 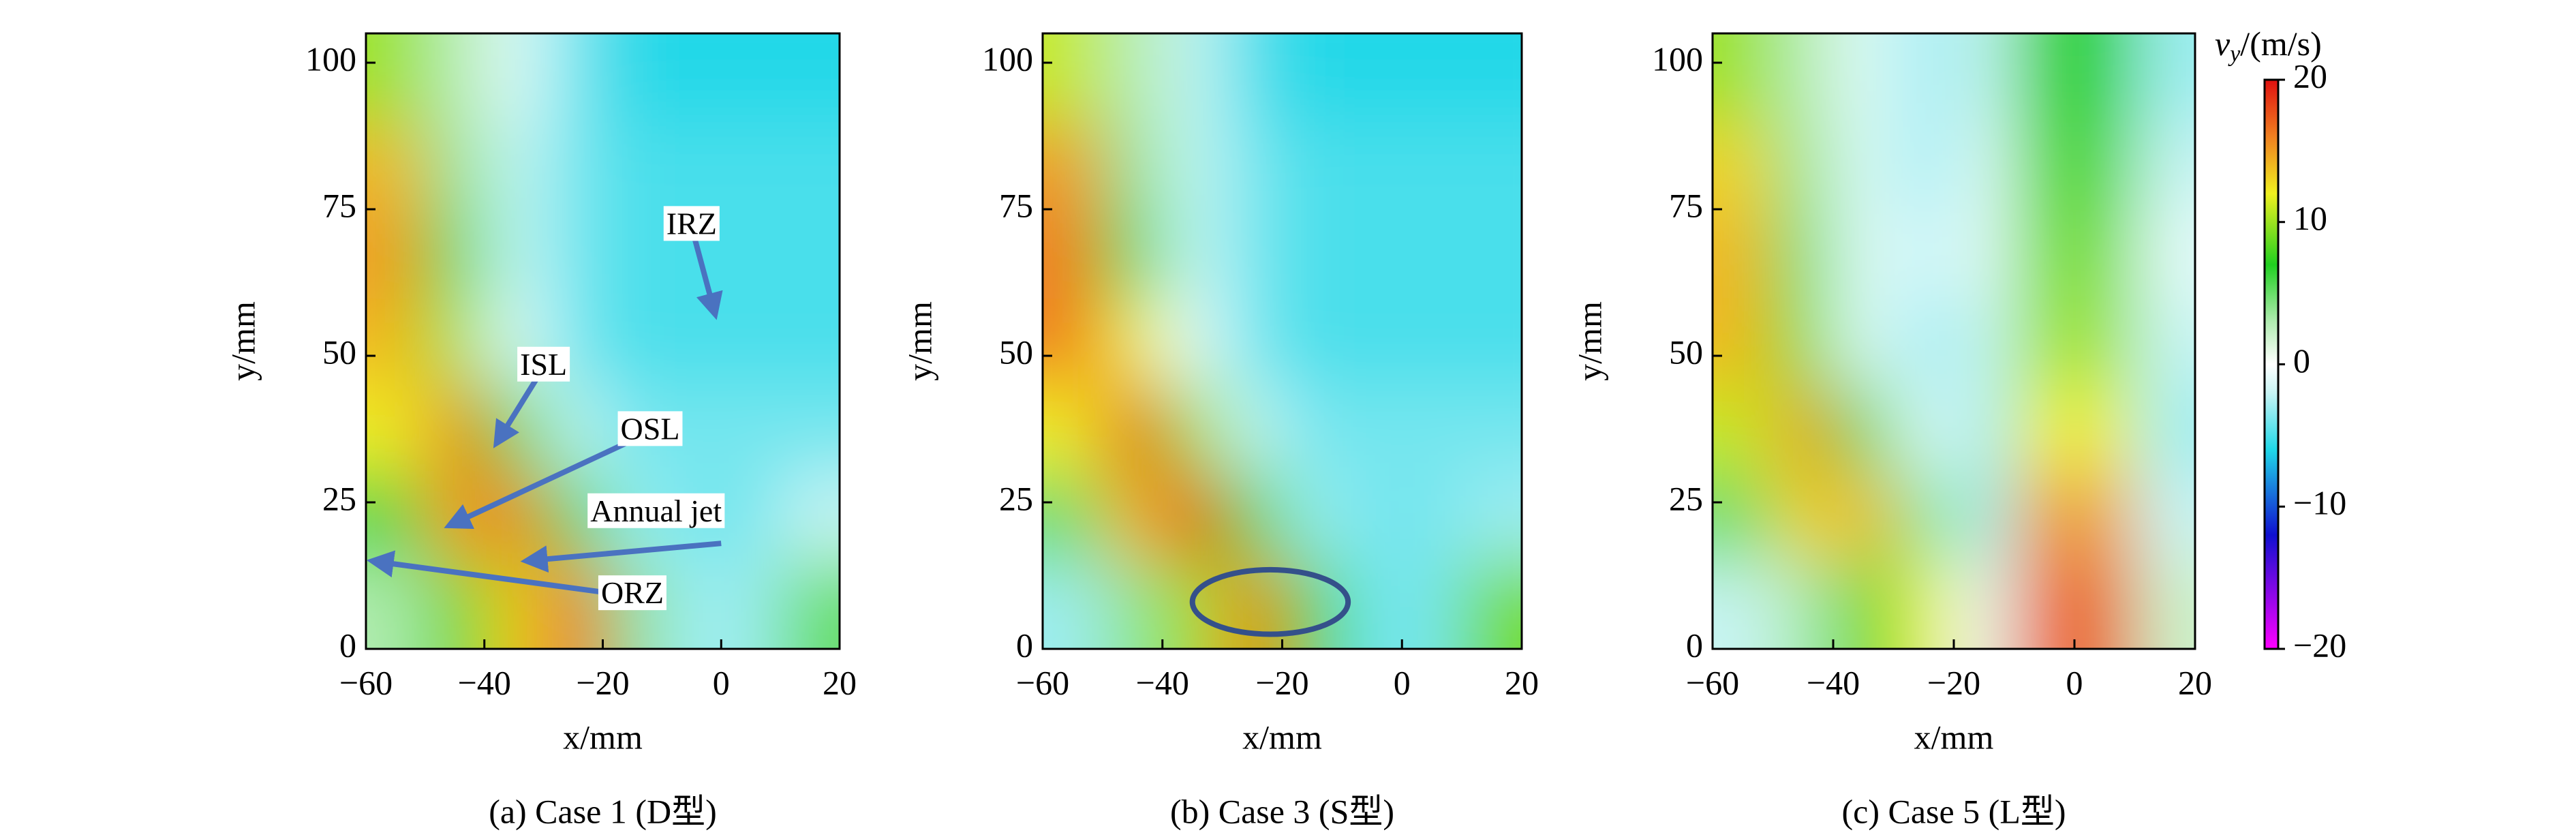 I want to click on y-axis-label: y/mm, so click(x=919, y=341).